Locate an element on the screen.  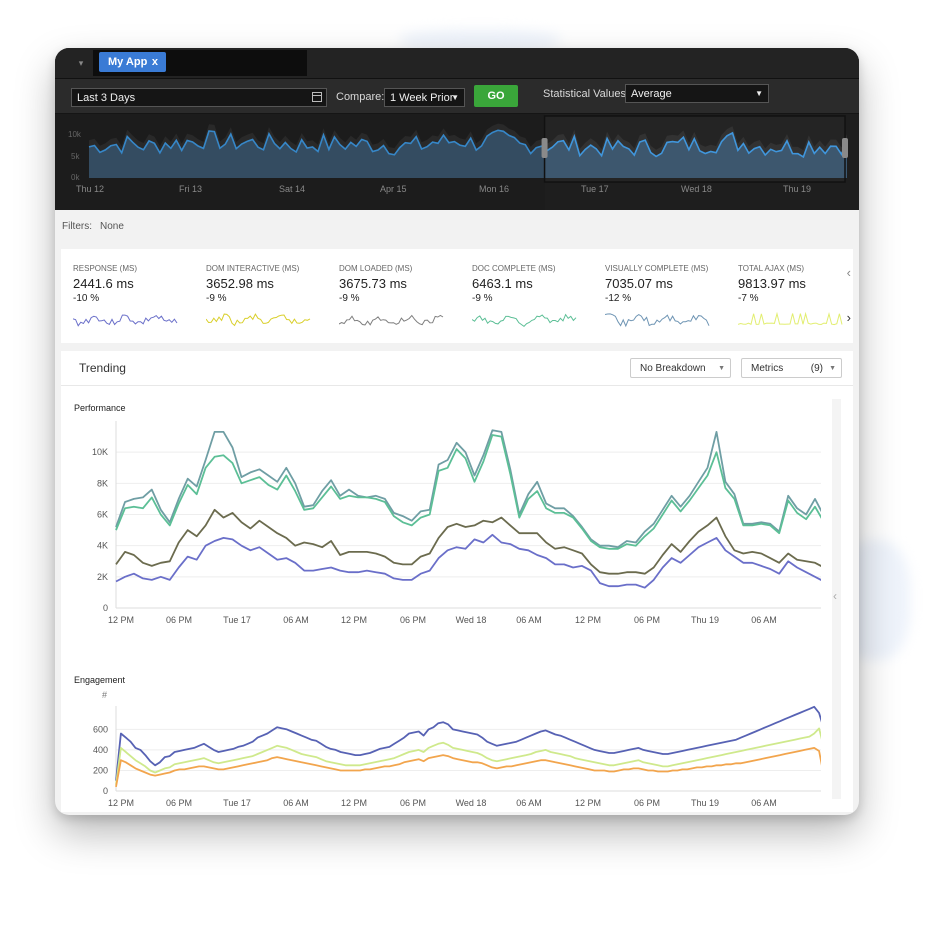
overview-x-tick: Apr 15 is located at coordinates (393, 189).